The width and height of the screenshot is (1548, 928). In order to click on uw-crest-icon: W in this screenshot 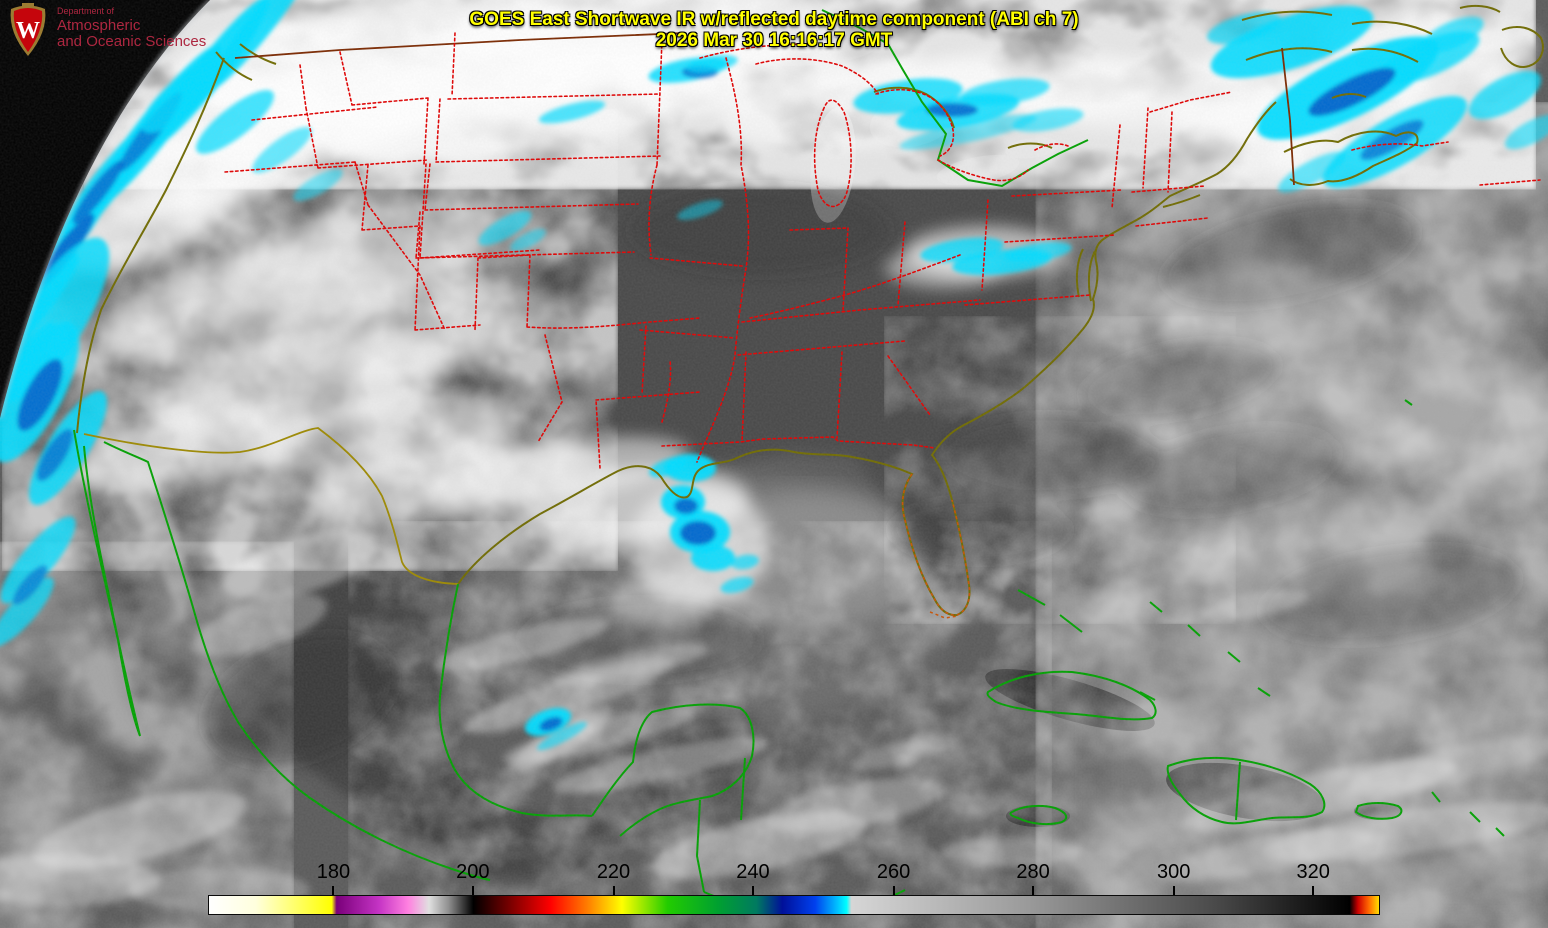, I will do `click(28, 29)`.